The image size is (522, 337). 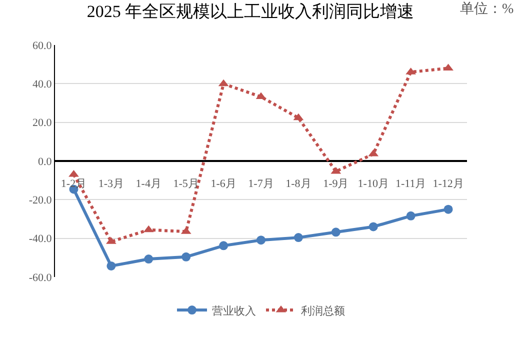 What do you see at coordinates (336, 184) in the screenshot?
I see `x-tick-label: 1-9月` at bounding box center [336, 184].